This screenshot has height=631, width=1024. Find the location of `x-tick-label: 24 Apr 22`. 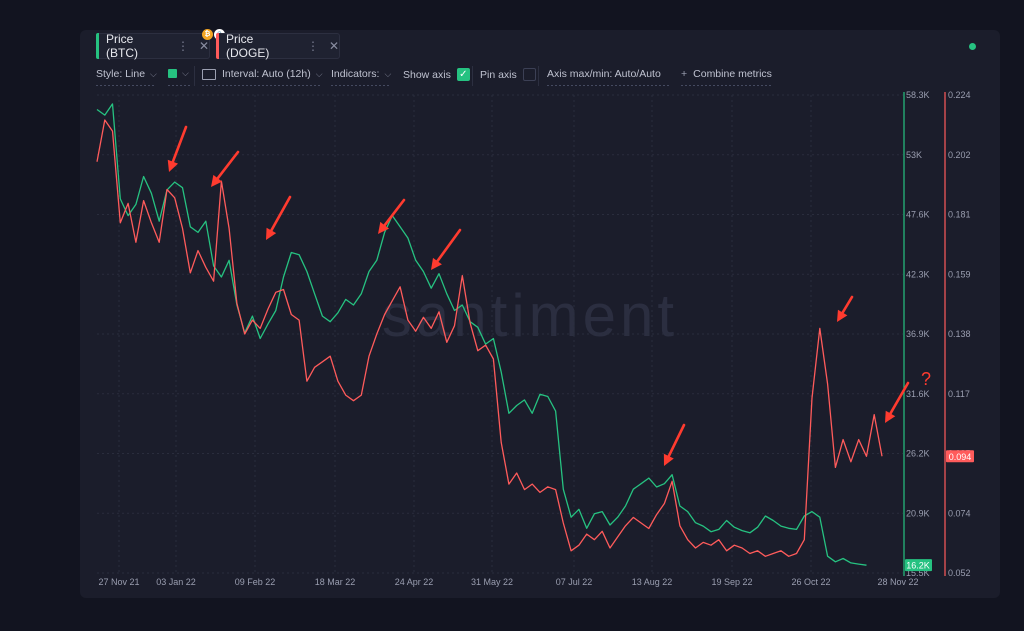

x-tick-label: 24 Apr 22 is located at coordinates (414, 582).